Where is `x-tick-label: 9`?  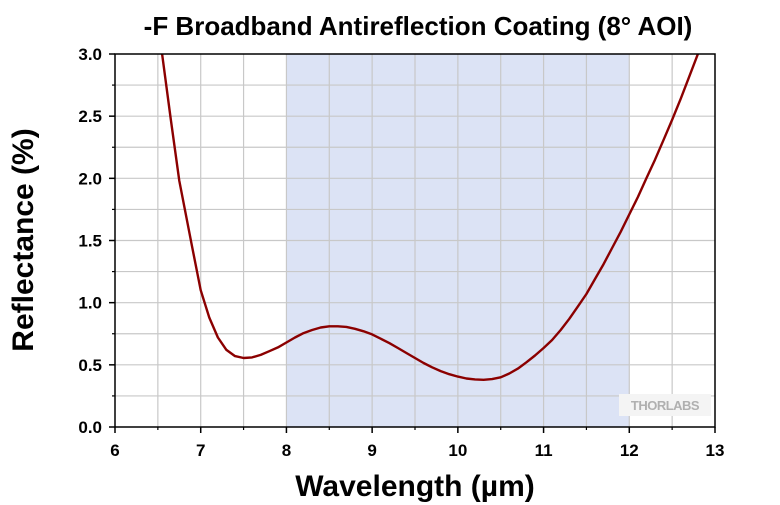 x-tick-label: 9 is located at coordinates (371, 450).